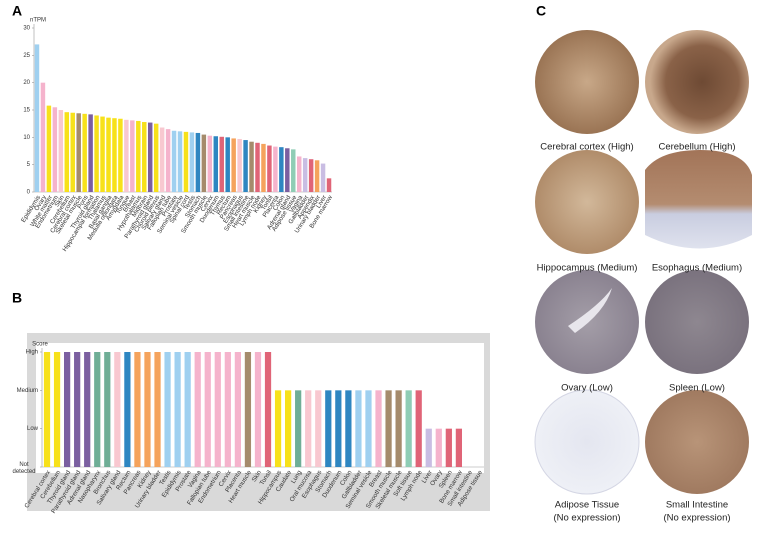  What do you see at coordinates (27, 391) in the screenshot?
I see `y-tick-label: Medium` at bounding box center [27, 391].